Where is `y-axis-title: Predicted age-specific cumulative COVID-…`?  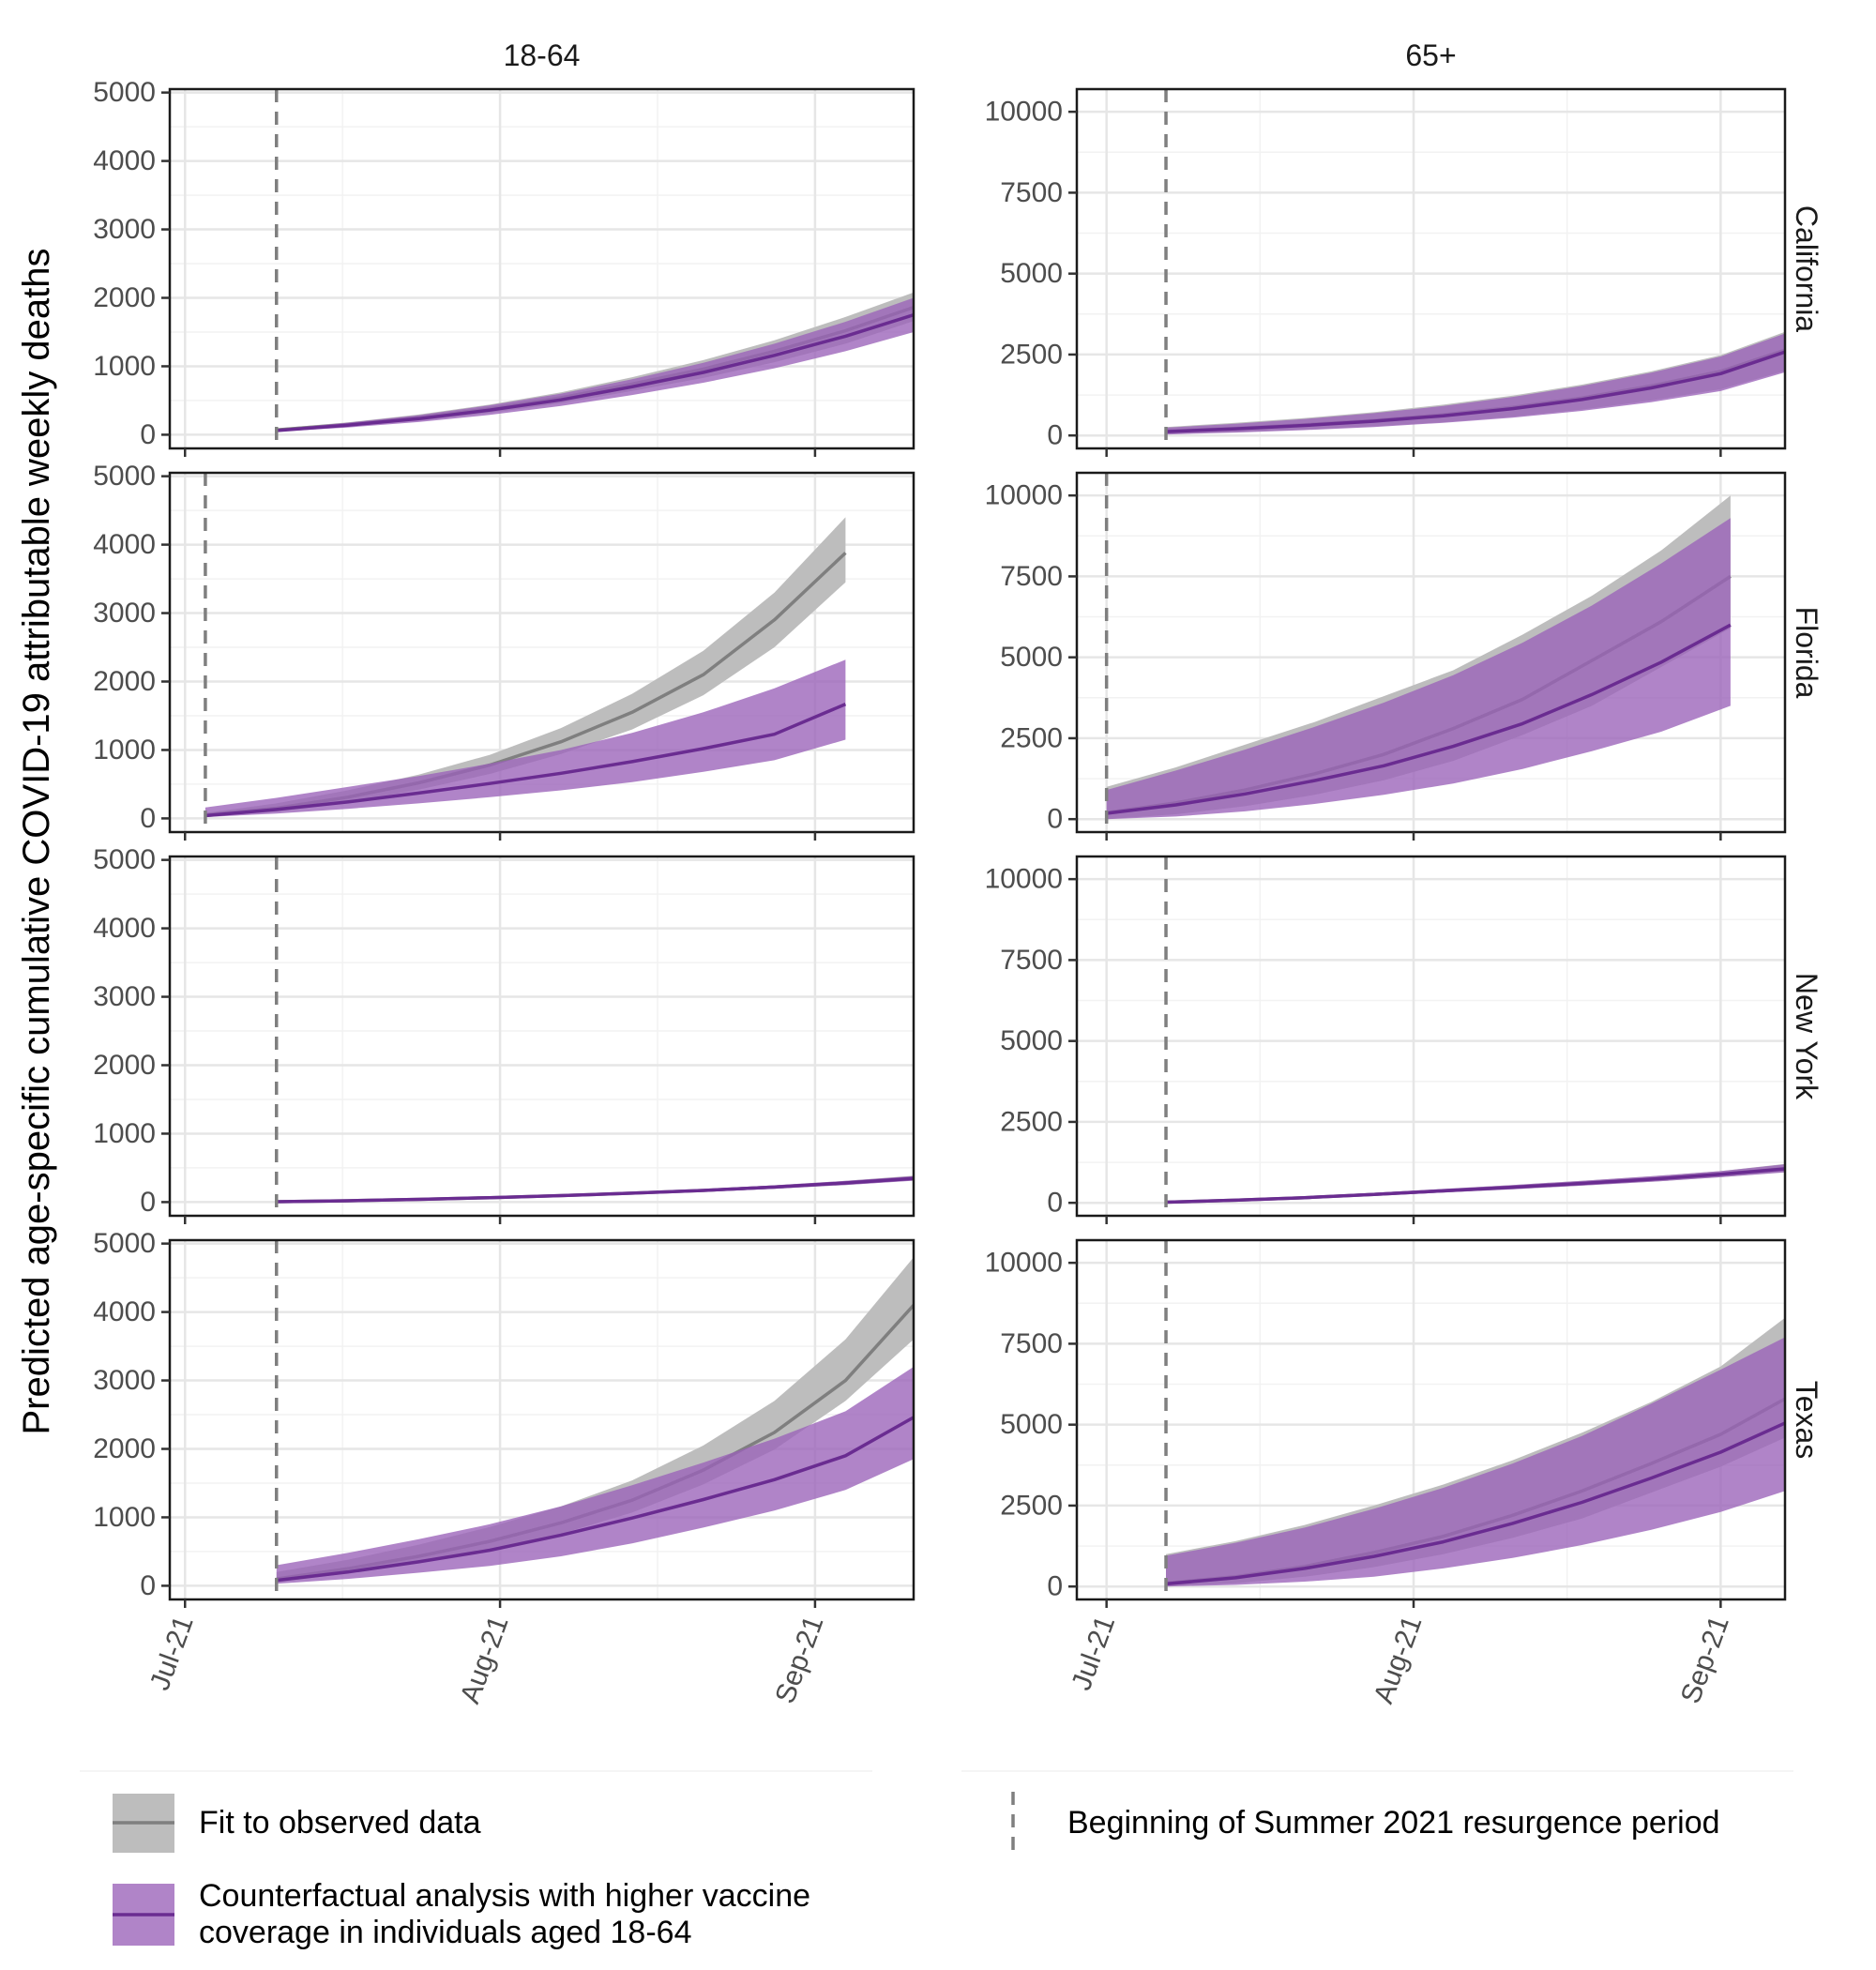 y-axis-title: Predicted age-specific cumulative COVID-… is located at coordinates (36, 841).